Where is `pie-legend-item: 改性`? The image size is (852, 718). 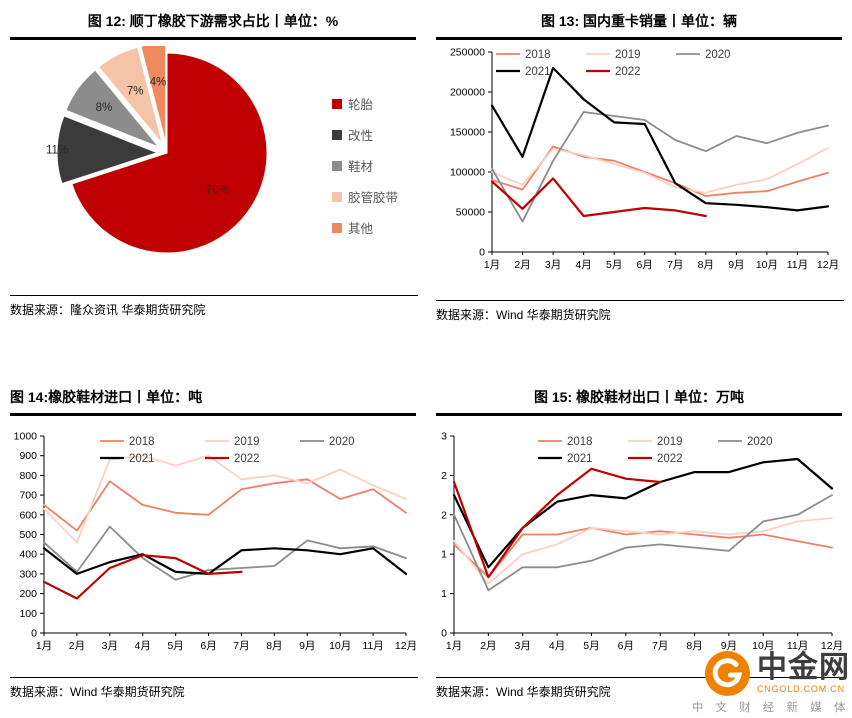
pie-legend-item: 改性 is located at coordinates (365, 134).